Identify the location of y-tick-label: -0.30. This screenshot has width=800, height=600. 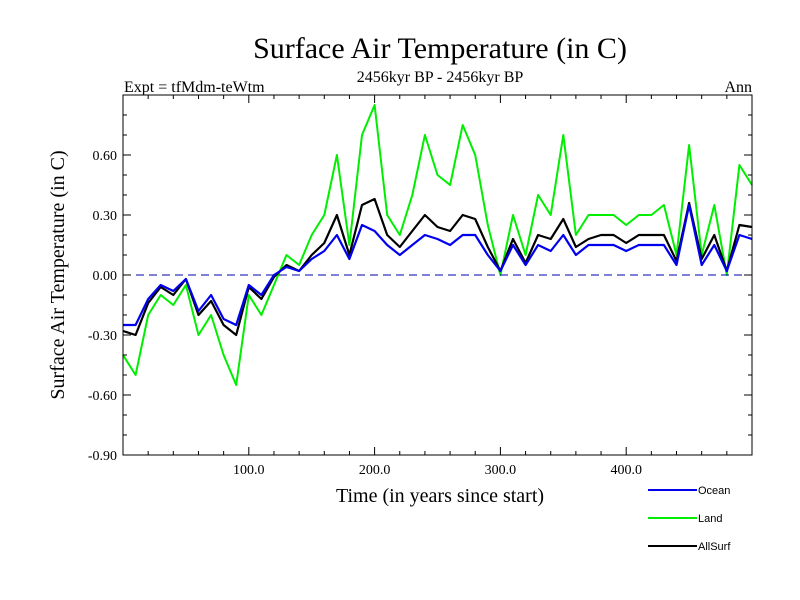
(102, 336).